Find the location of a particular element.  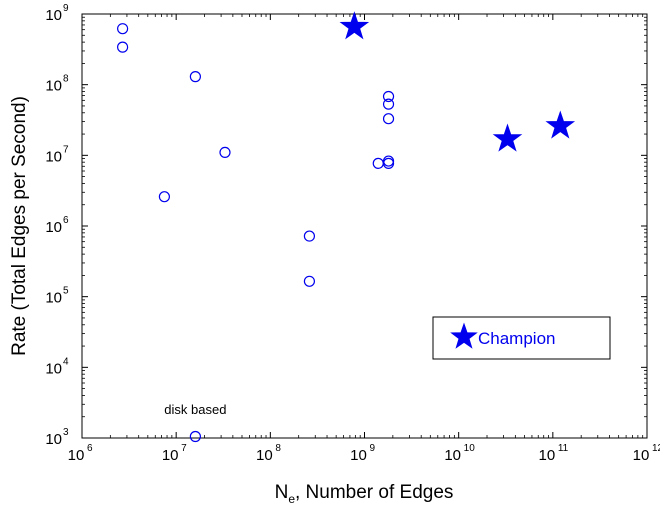

y-axis-label: Rate (Total Edges per Second) is located at coordinates (19, 226).